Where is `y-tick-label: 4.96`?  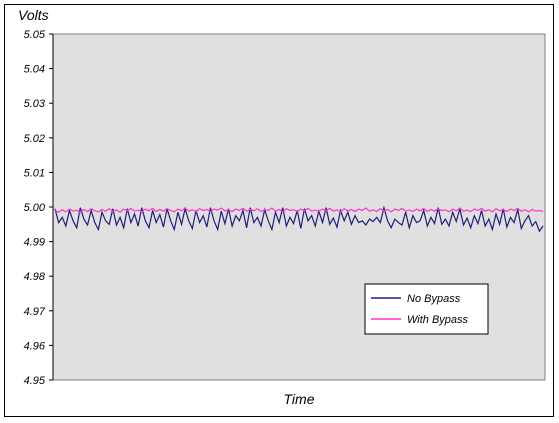
y-tick-label: 4.96 is located at coordinates (35, 346).